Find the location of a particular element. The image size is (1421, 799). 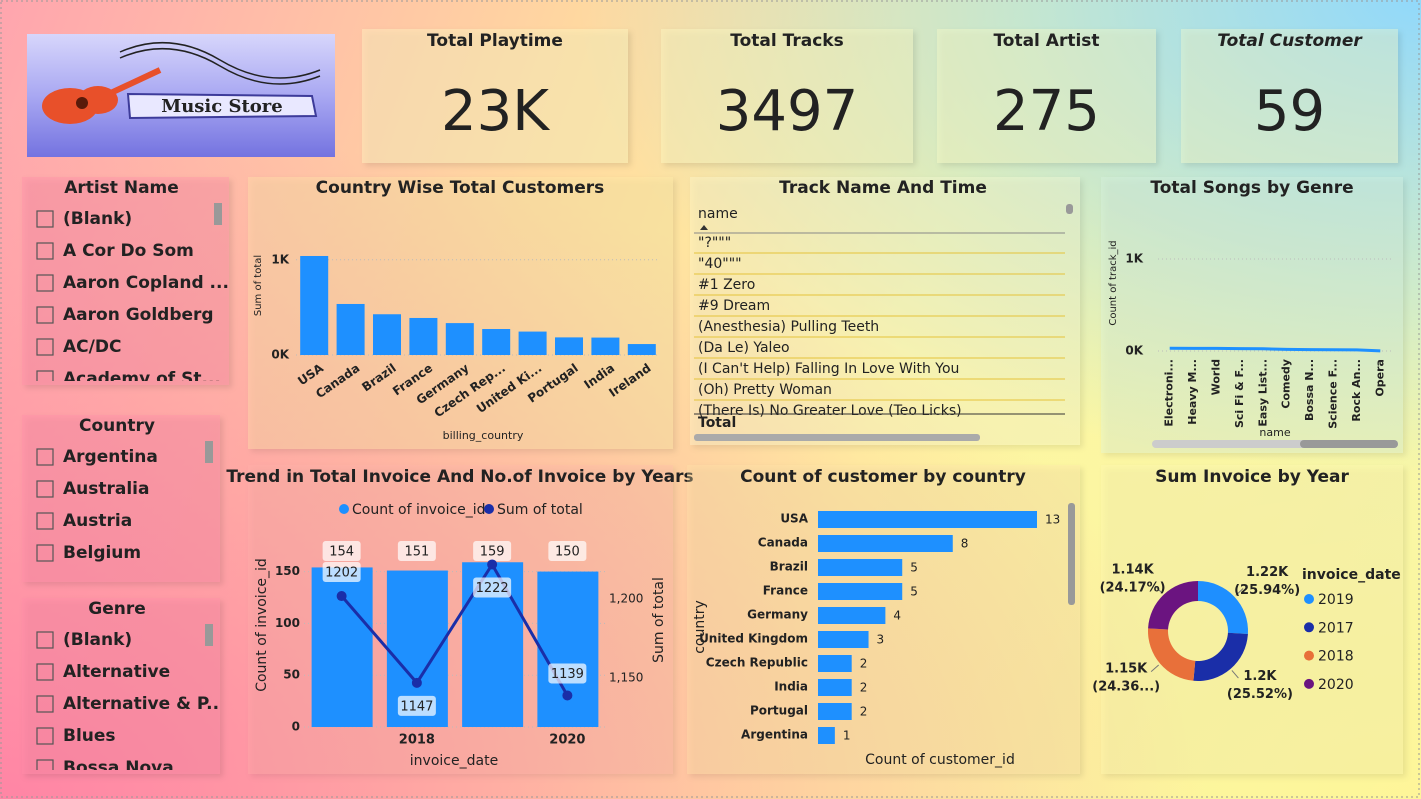

card-title: Total Customer is located at coordinates (1290, 41).